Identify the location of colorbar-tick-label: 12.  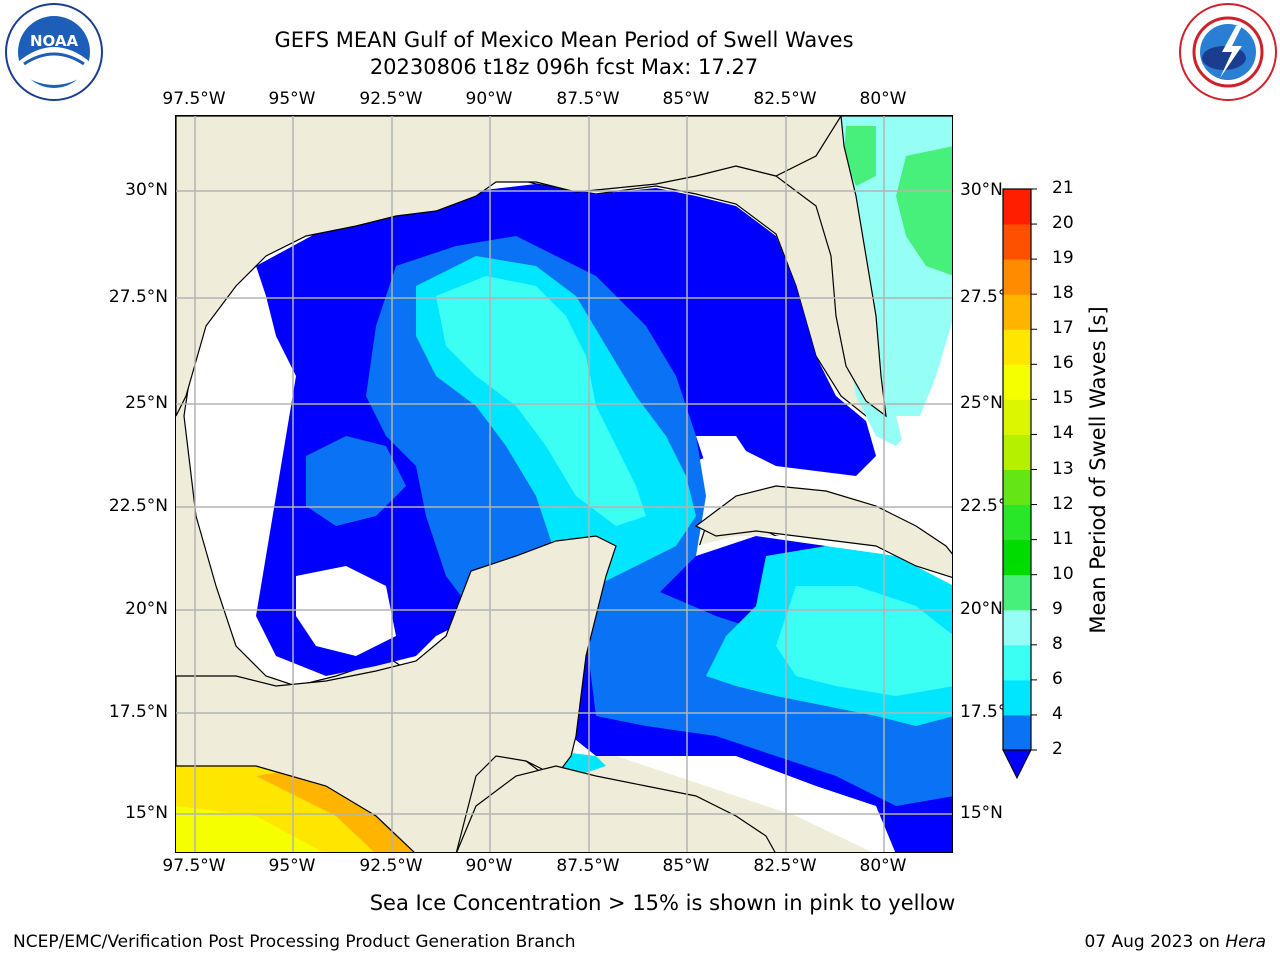
(1063, 503).